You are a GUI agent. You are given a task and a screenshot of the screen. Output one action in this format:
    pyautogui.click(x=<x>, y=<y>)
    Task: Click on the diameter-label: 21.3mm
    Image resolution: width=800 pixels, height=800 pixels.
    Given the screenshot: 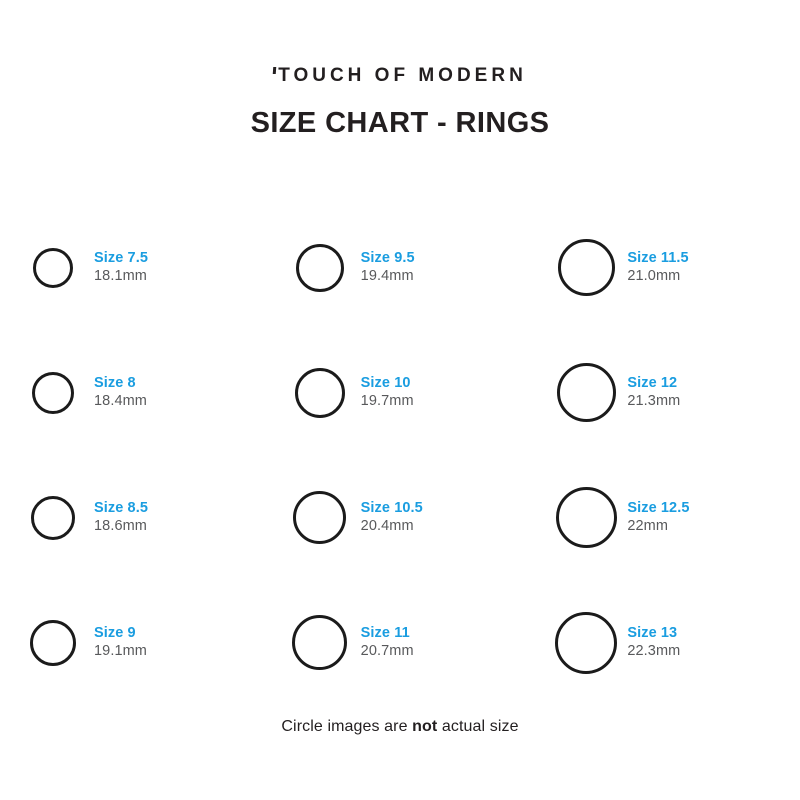 What is the action you would take?
    pyautogui.click(x=654, y=401)
    